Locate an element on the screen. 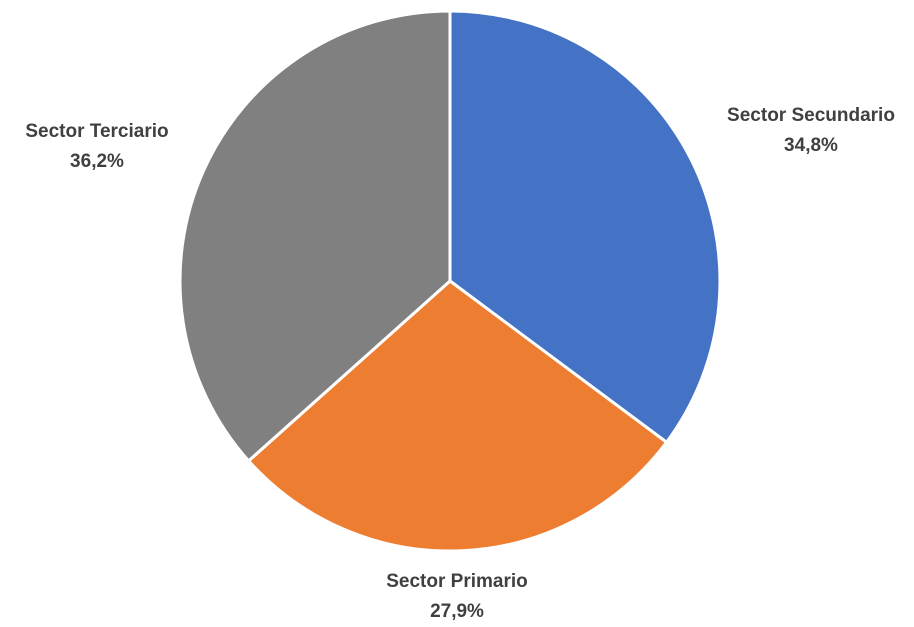 The image size is (914, 627). data-label-percent: 34,8% is located at coordinates (811, 145).